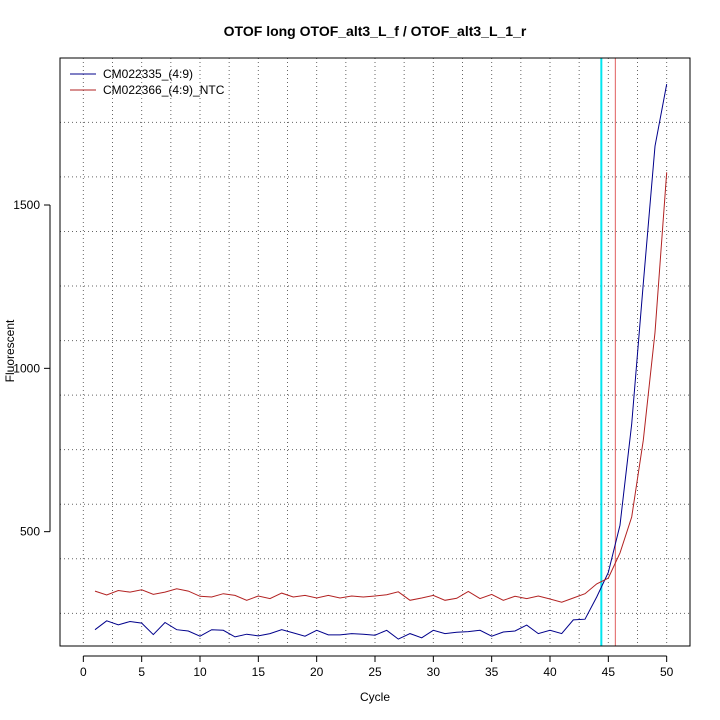  I want to click on x-tick-label: 10, so click(200, 672).